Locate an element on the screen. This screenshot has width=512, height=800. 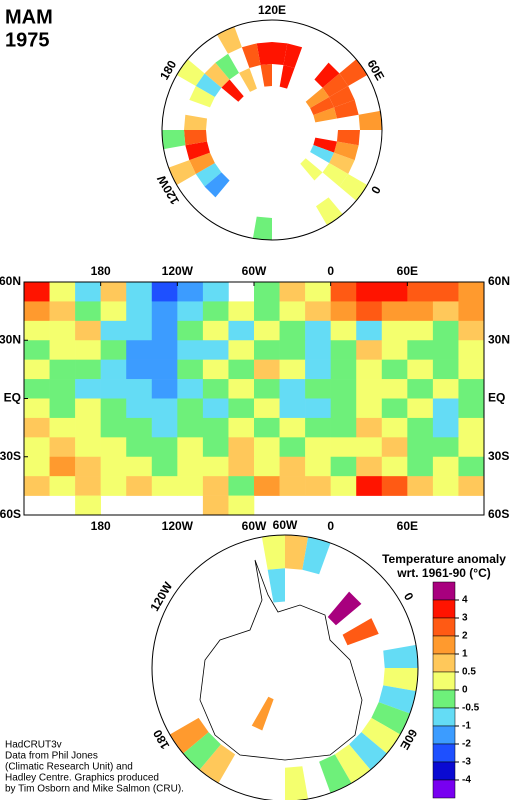
lat-label: 60S is located at coordinates (10, 514).